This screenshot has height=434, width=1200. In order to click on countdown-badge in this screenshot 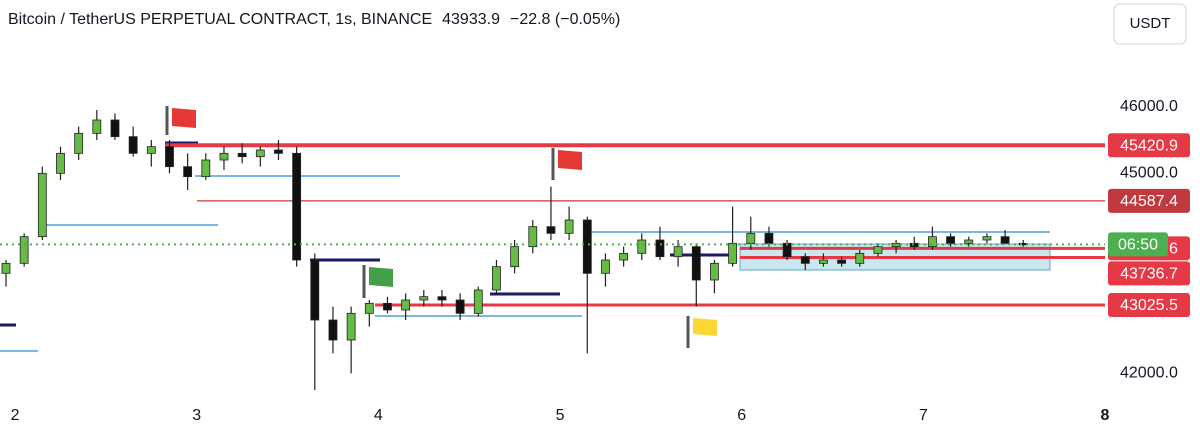, I will do `click(1138, 244)`.